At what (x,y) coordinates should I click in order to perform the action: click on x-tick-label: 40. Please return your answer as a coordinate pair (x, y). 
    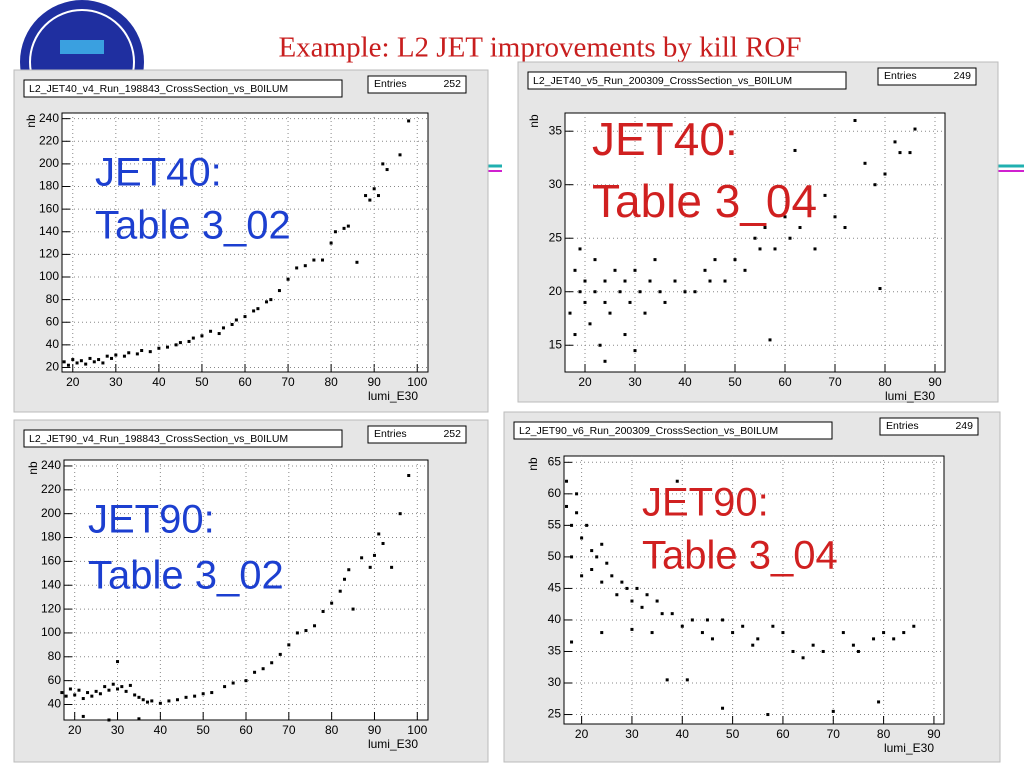
    Looking at the image, I should click on (685, 382).